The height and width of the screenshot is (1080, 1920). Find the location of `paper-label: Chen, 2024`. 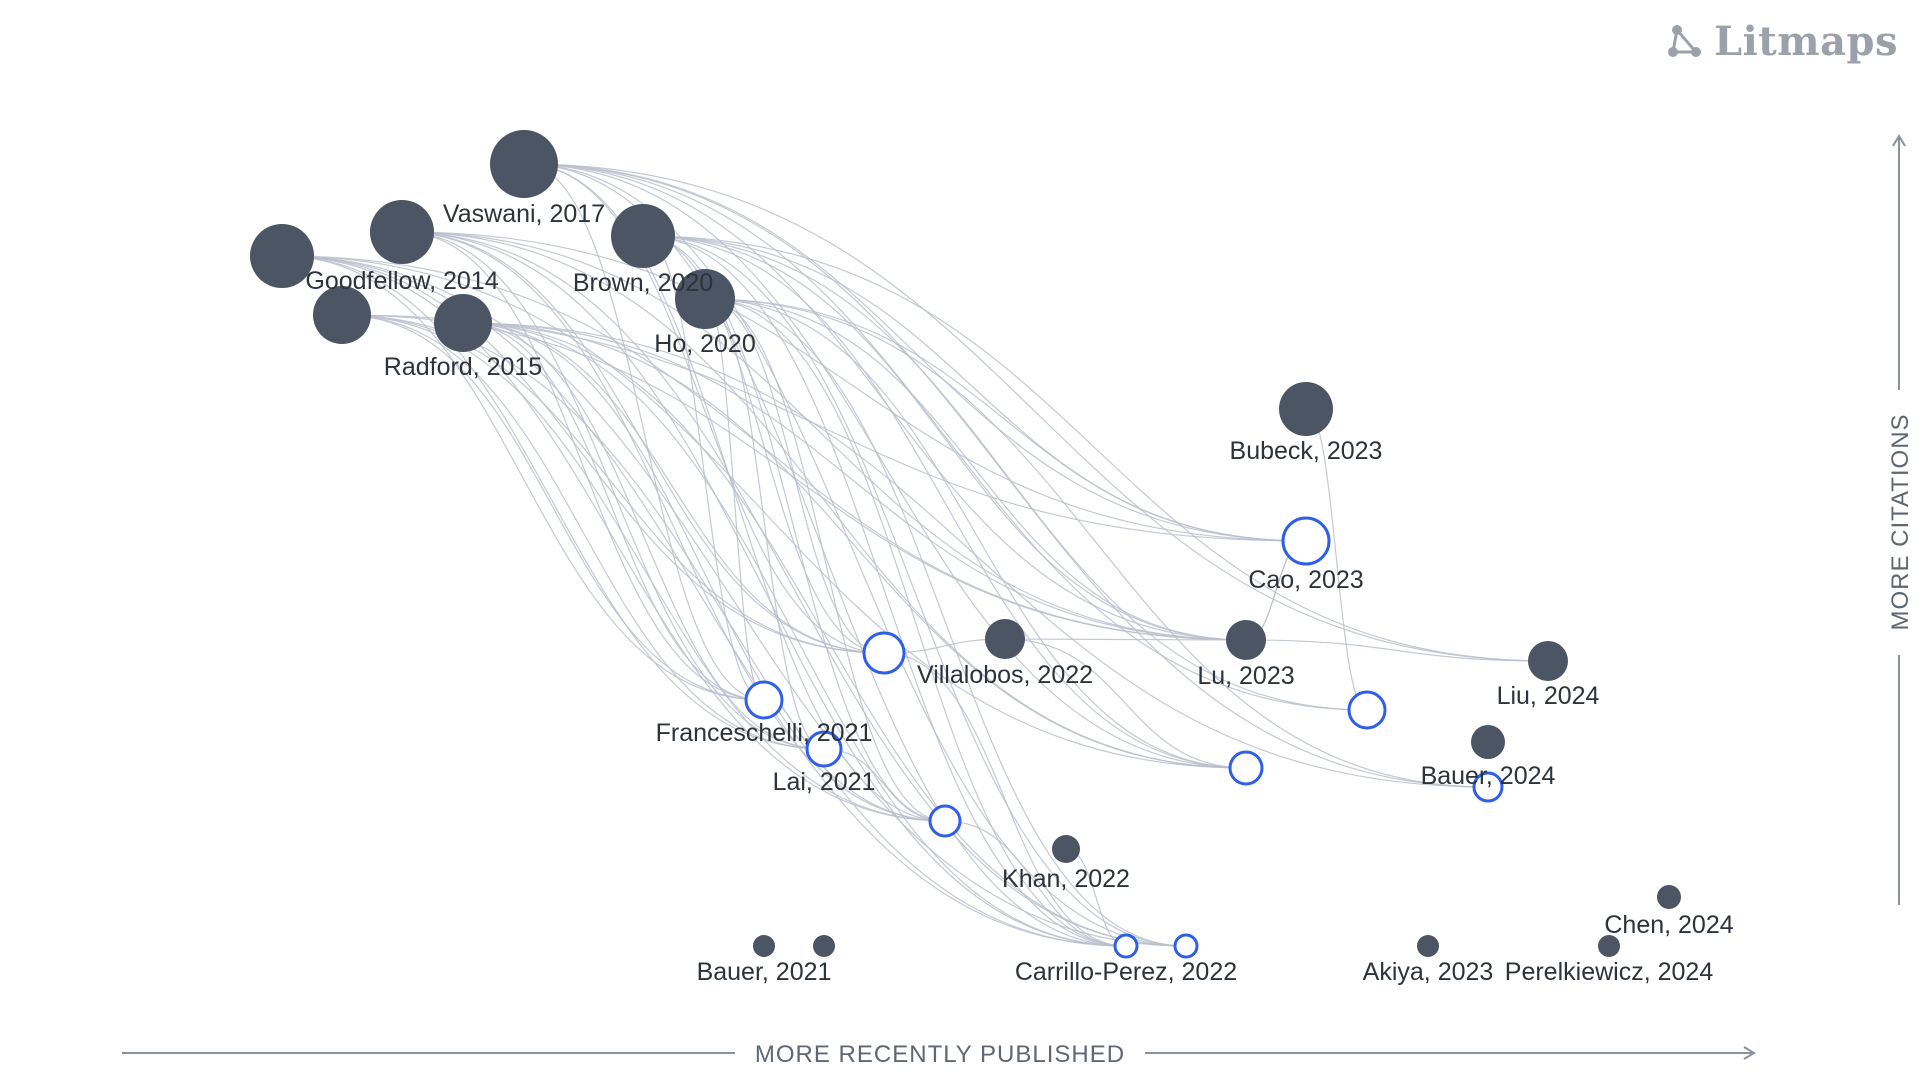

paper-label: Chen, 2024 is located at coordinates (1668, 925).